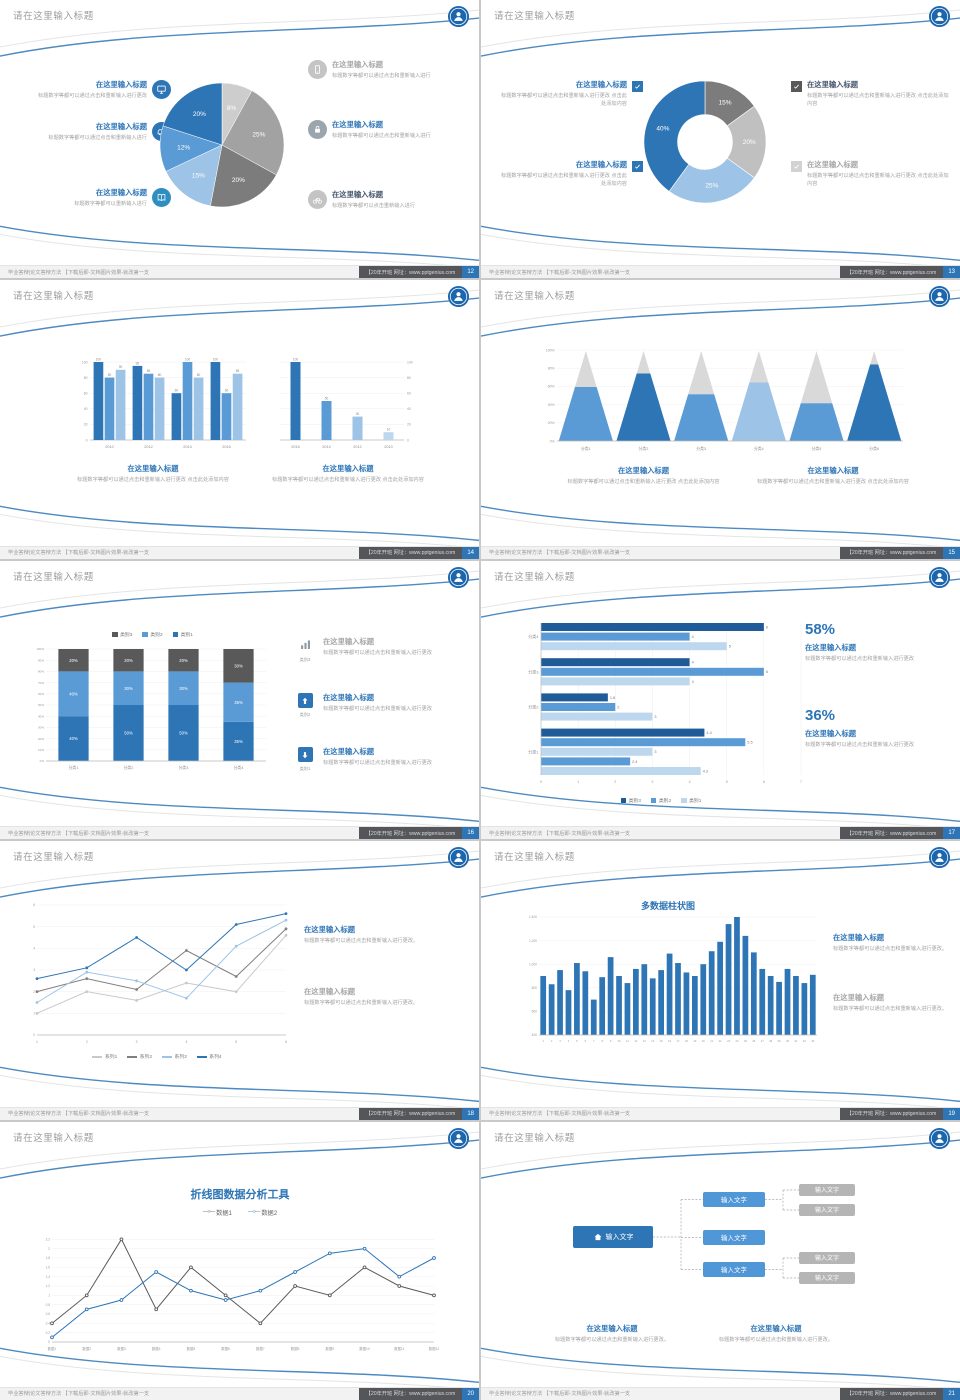 The width and height of the screenshot is (960, 1400). I want to click on legend-item: 系列3, so click(174, 1056).